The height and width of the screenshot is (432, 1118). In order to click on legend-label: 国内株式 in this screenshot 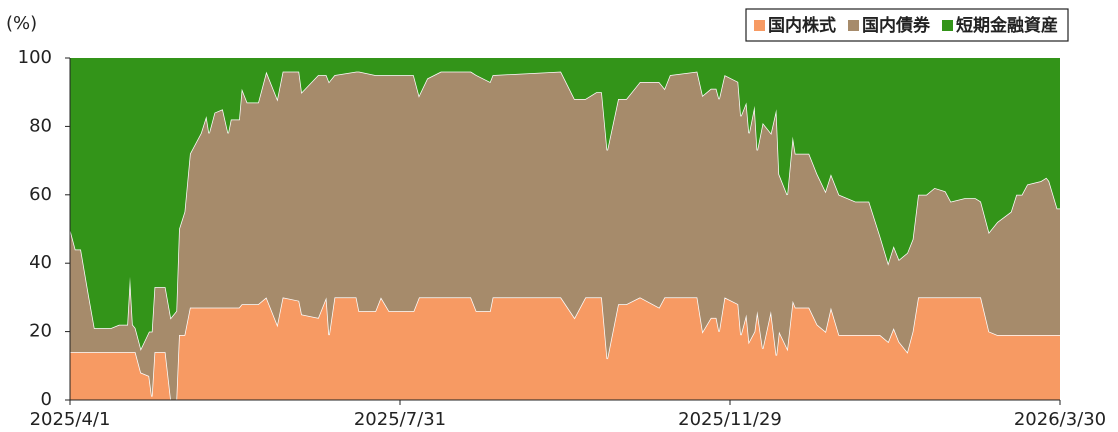, I will do `click(802, 25)`.